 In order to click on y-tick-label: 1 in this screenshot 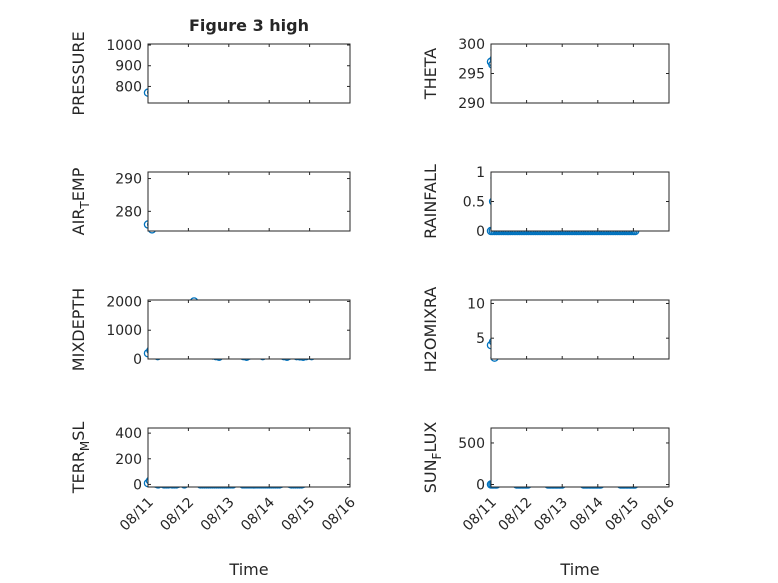, I will do `click(480, 173)`.